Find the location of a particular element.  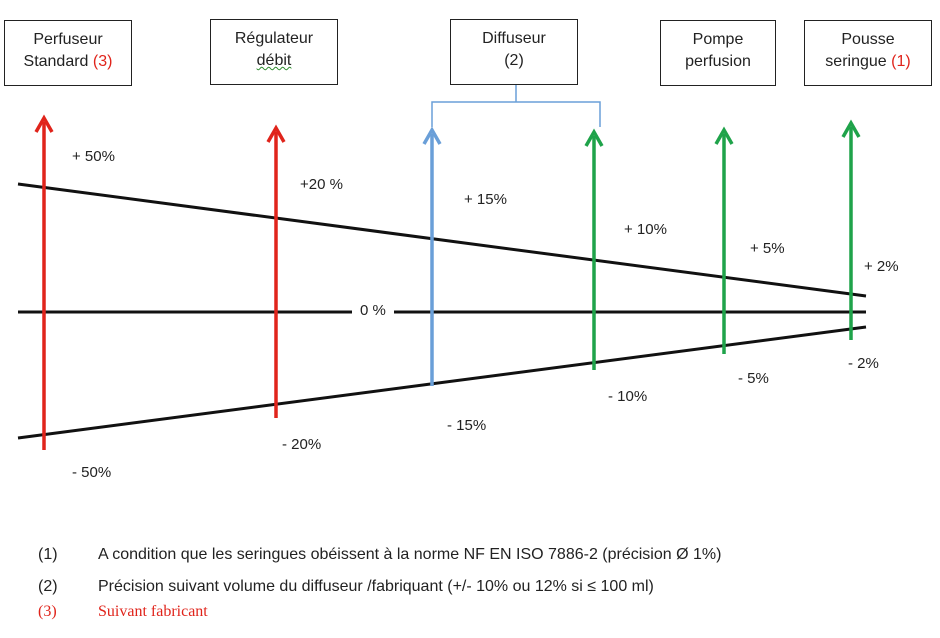

regulateur-arrow is located at coordinates (276, 271).